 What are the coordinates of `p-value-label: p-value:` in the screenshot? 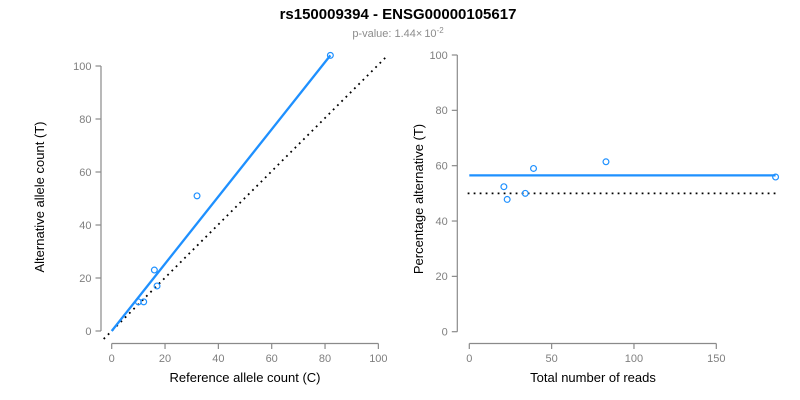 It's located at (372, 34).